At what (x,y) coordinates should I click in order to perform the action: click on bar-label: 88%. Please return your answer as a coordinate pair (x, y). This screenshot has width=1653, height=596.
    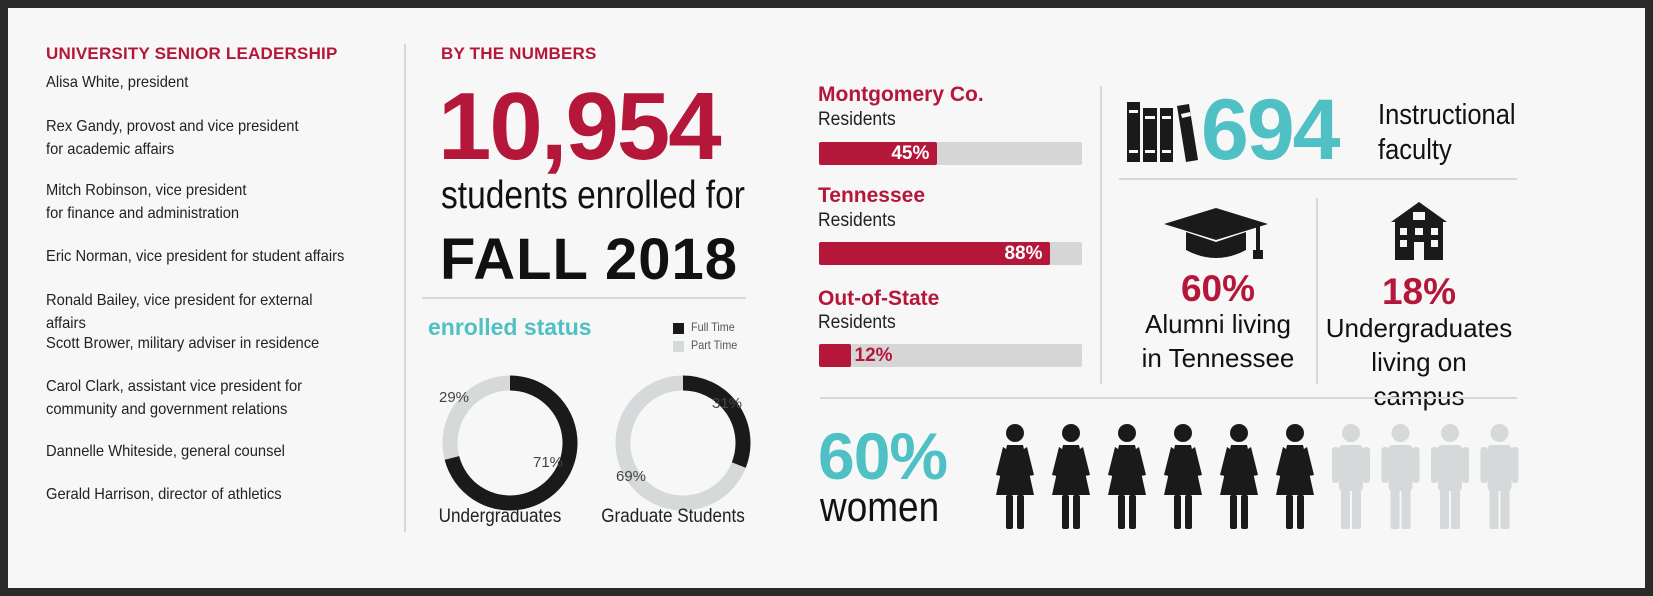
    Looking at the image, I should click on (1023, 253).